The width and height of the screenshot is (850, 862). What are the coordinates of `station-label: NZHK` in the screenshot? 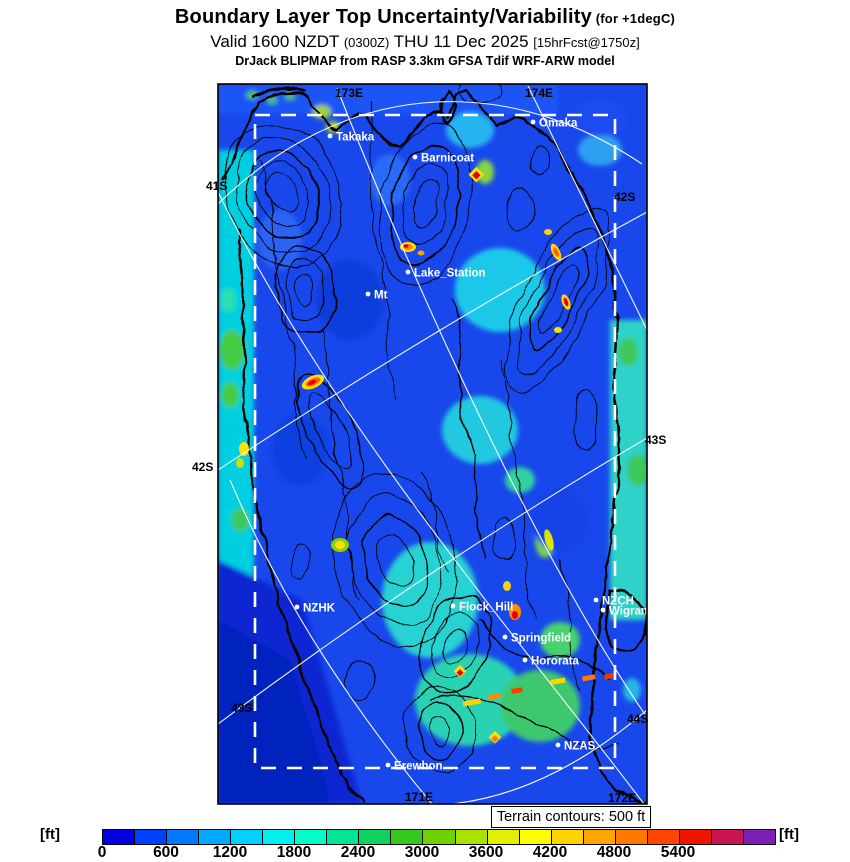 It's located at (319, 609).